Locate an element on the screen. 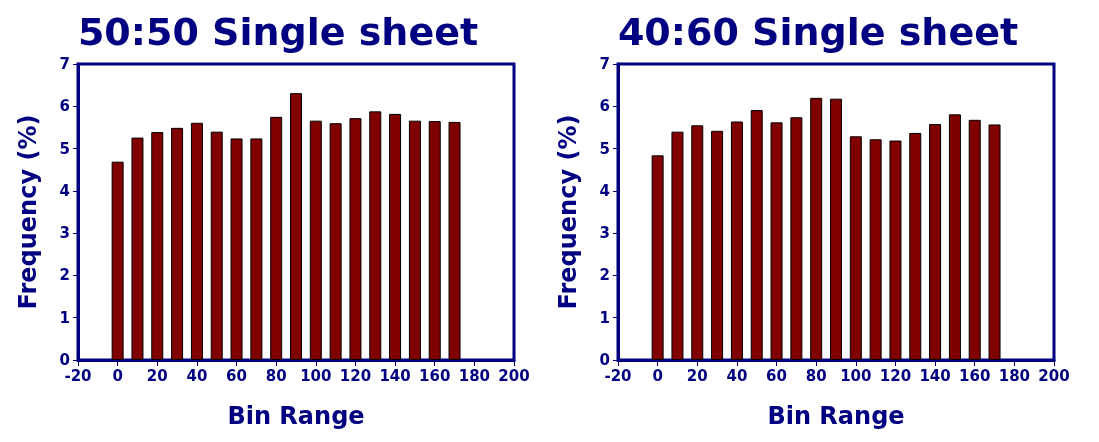 This screenshot has width=1099, height=442. chart-title: 50:50 Single sheet is located at coordinates (278, 32).